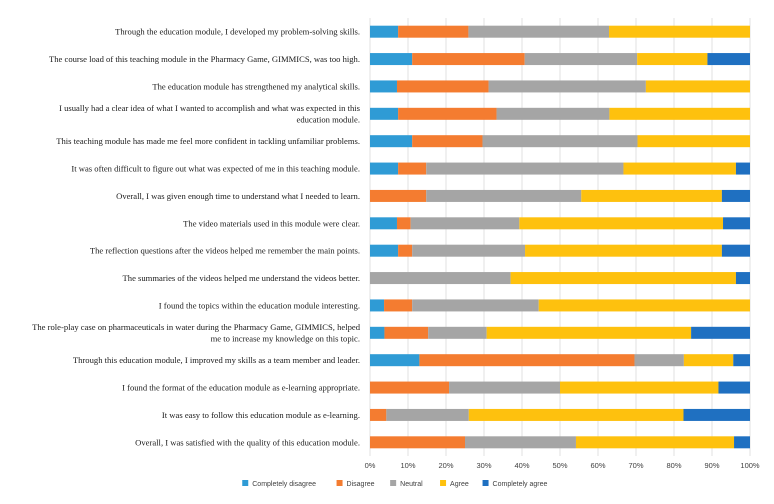  I want to click on legend-label: Agree, so click(459, 484).